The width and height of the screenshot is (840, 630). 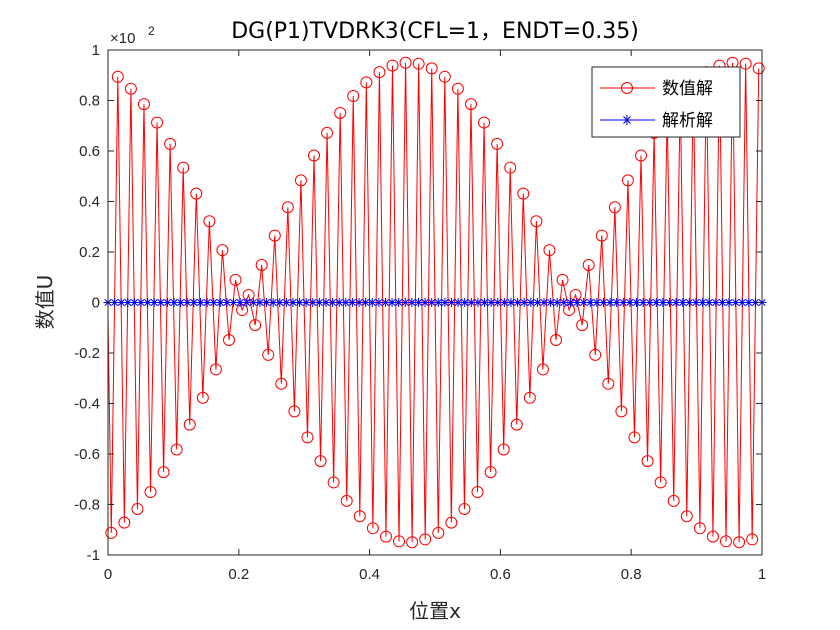 I want to click on legend-item-numerical: 数值解, so click(x=656, y=89).